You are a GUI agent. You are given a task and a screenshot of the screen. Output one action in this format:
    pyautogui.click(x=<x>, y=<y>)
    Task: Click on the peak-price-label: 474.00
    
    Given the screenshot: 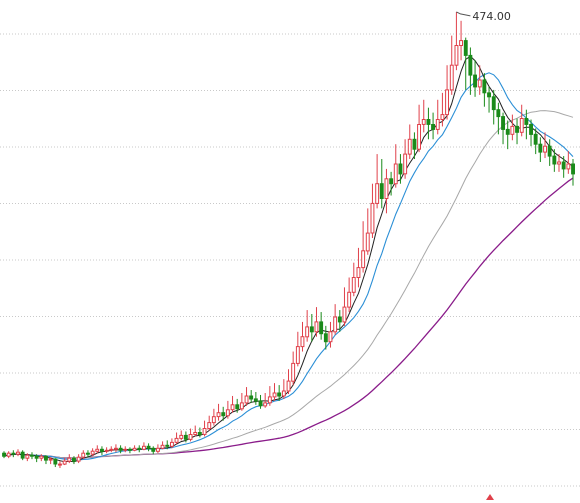 What is the action you would take?
    pyautogui.click(x=491, y=16)
    